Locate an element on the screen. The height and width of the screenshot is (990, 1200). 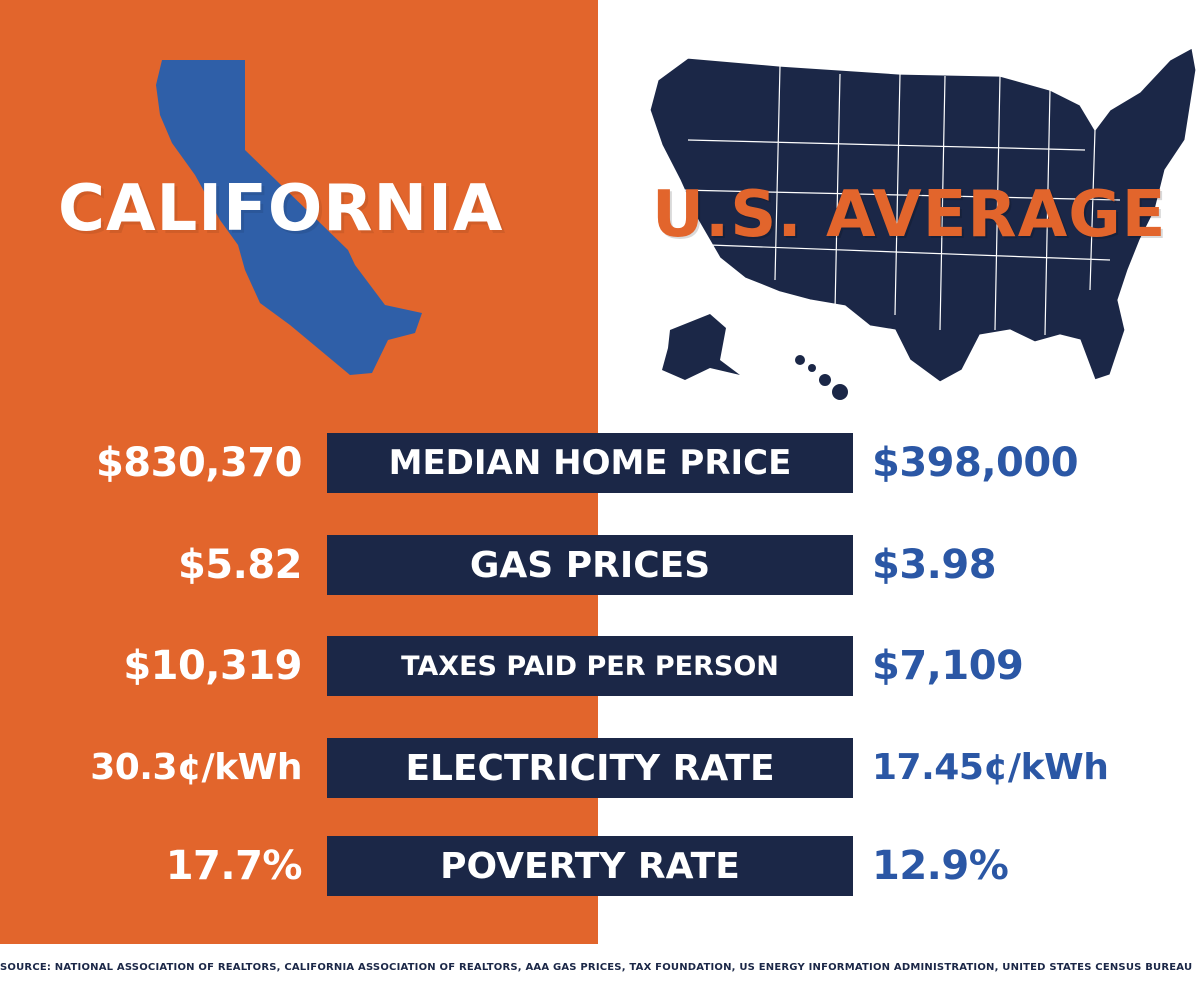
us-value: $3.98 is located at coordinates (934, 565).